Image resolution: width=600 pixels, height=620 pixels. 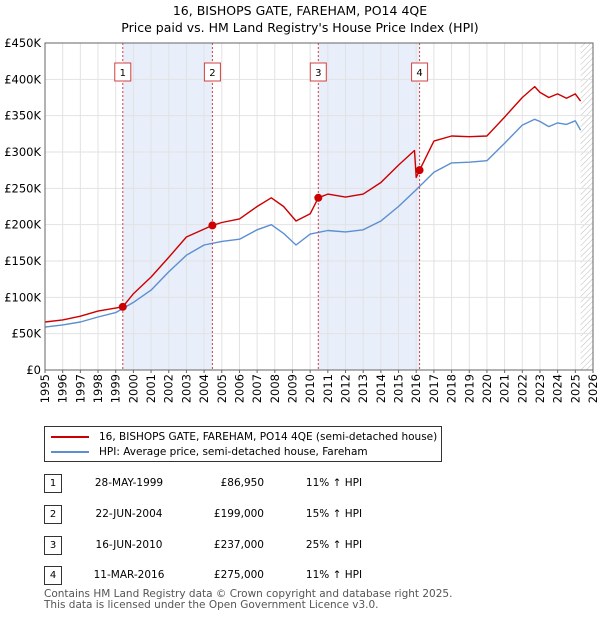 What do you see at coordinates (363, 388) in the screenshot?
I see `x-tick-label: 2013` at bounding box center [363, 388].